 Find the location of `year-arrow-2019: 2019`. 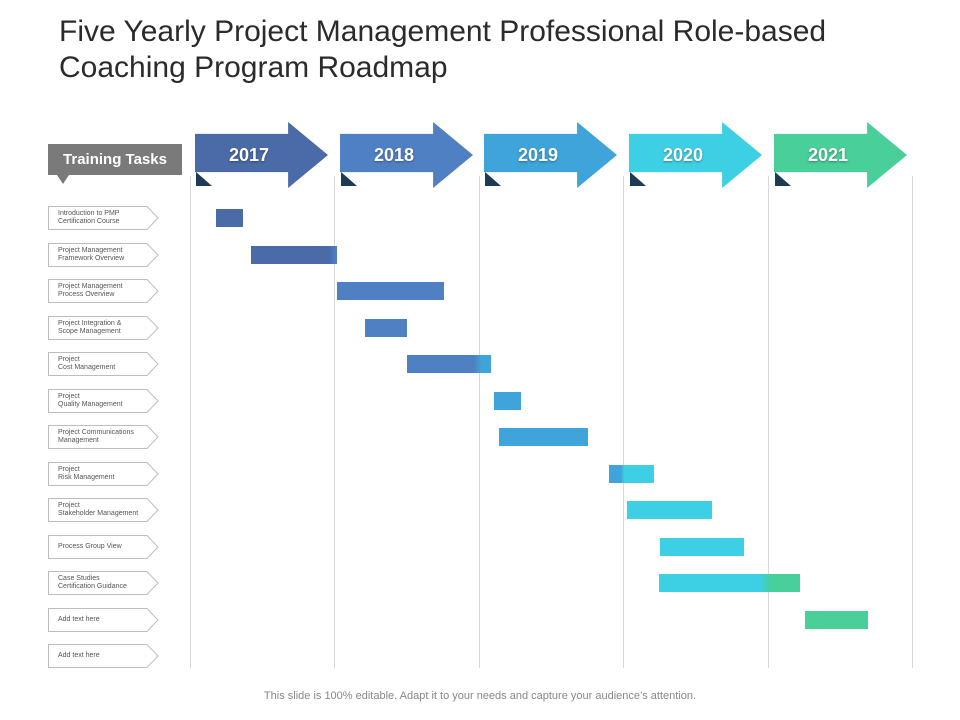

year-arrow-2019: 2019 is located at coordinates (550, 155).